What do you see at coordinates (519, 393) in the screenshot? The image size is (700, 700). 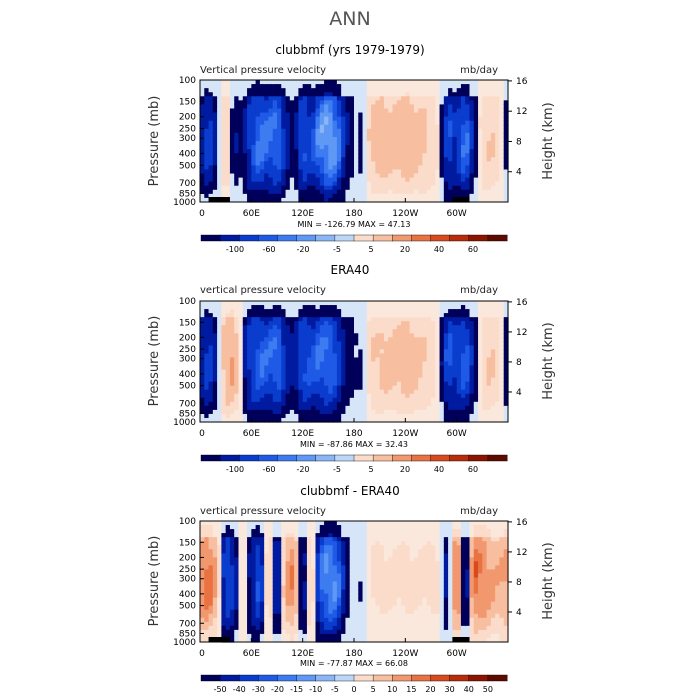 I see `y-tick-label-right: 4` at bounding box center [519, 393].